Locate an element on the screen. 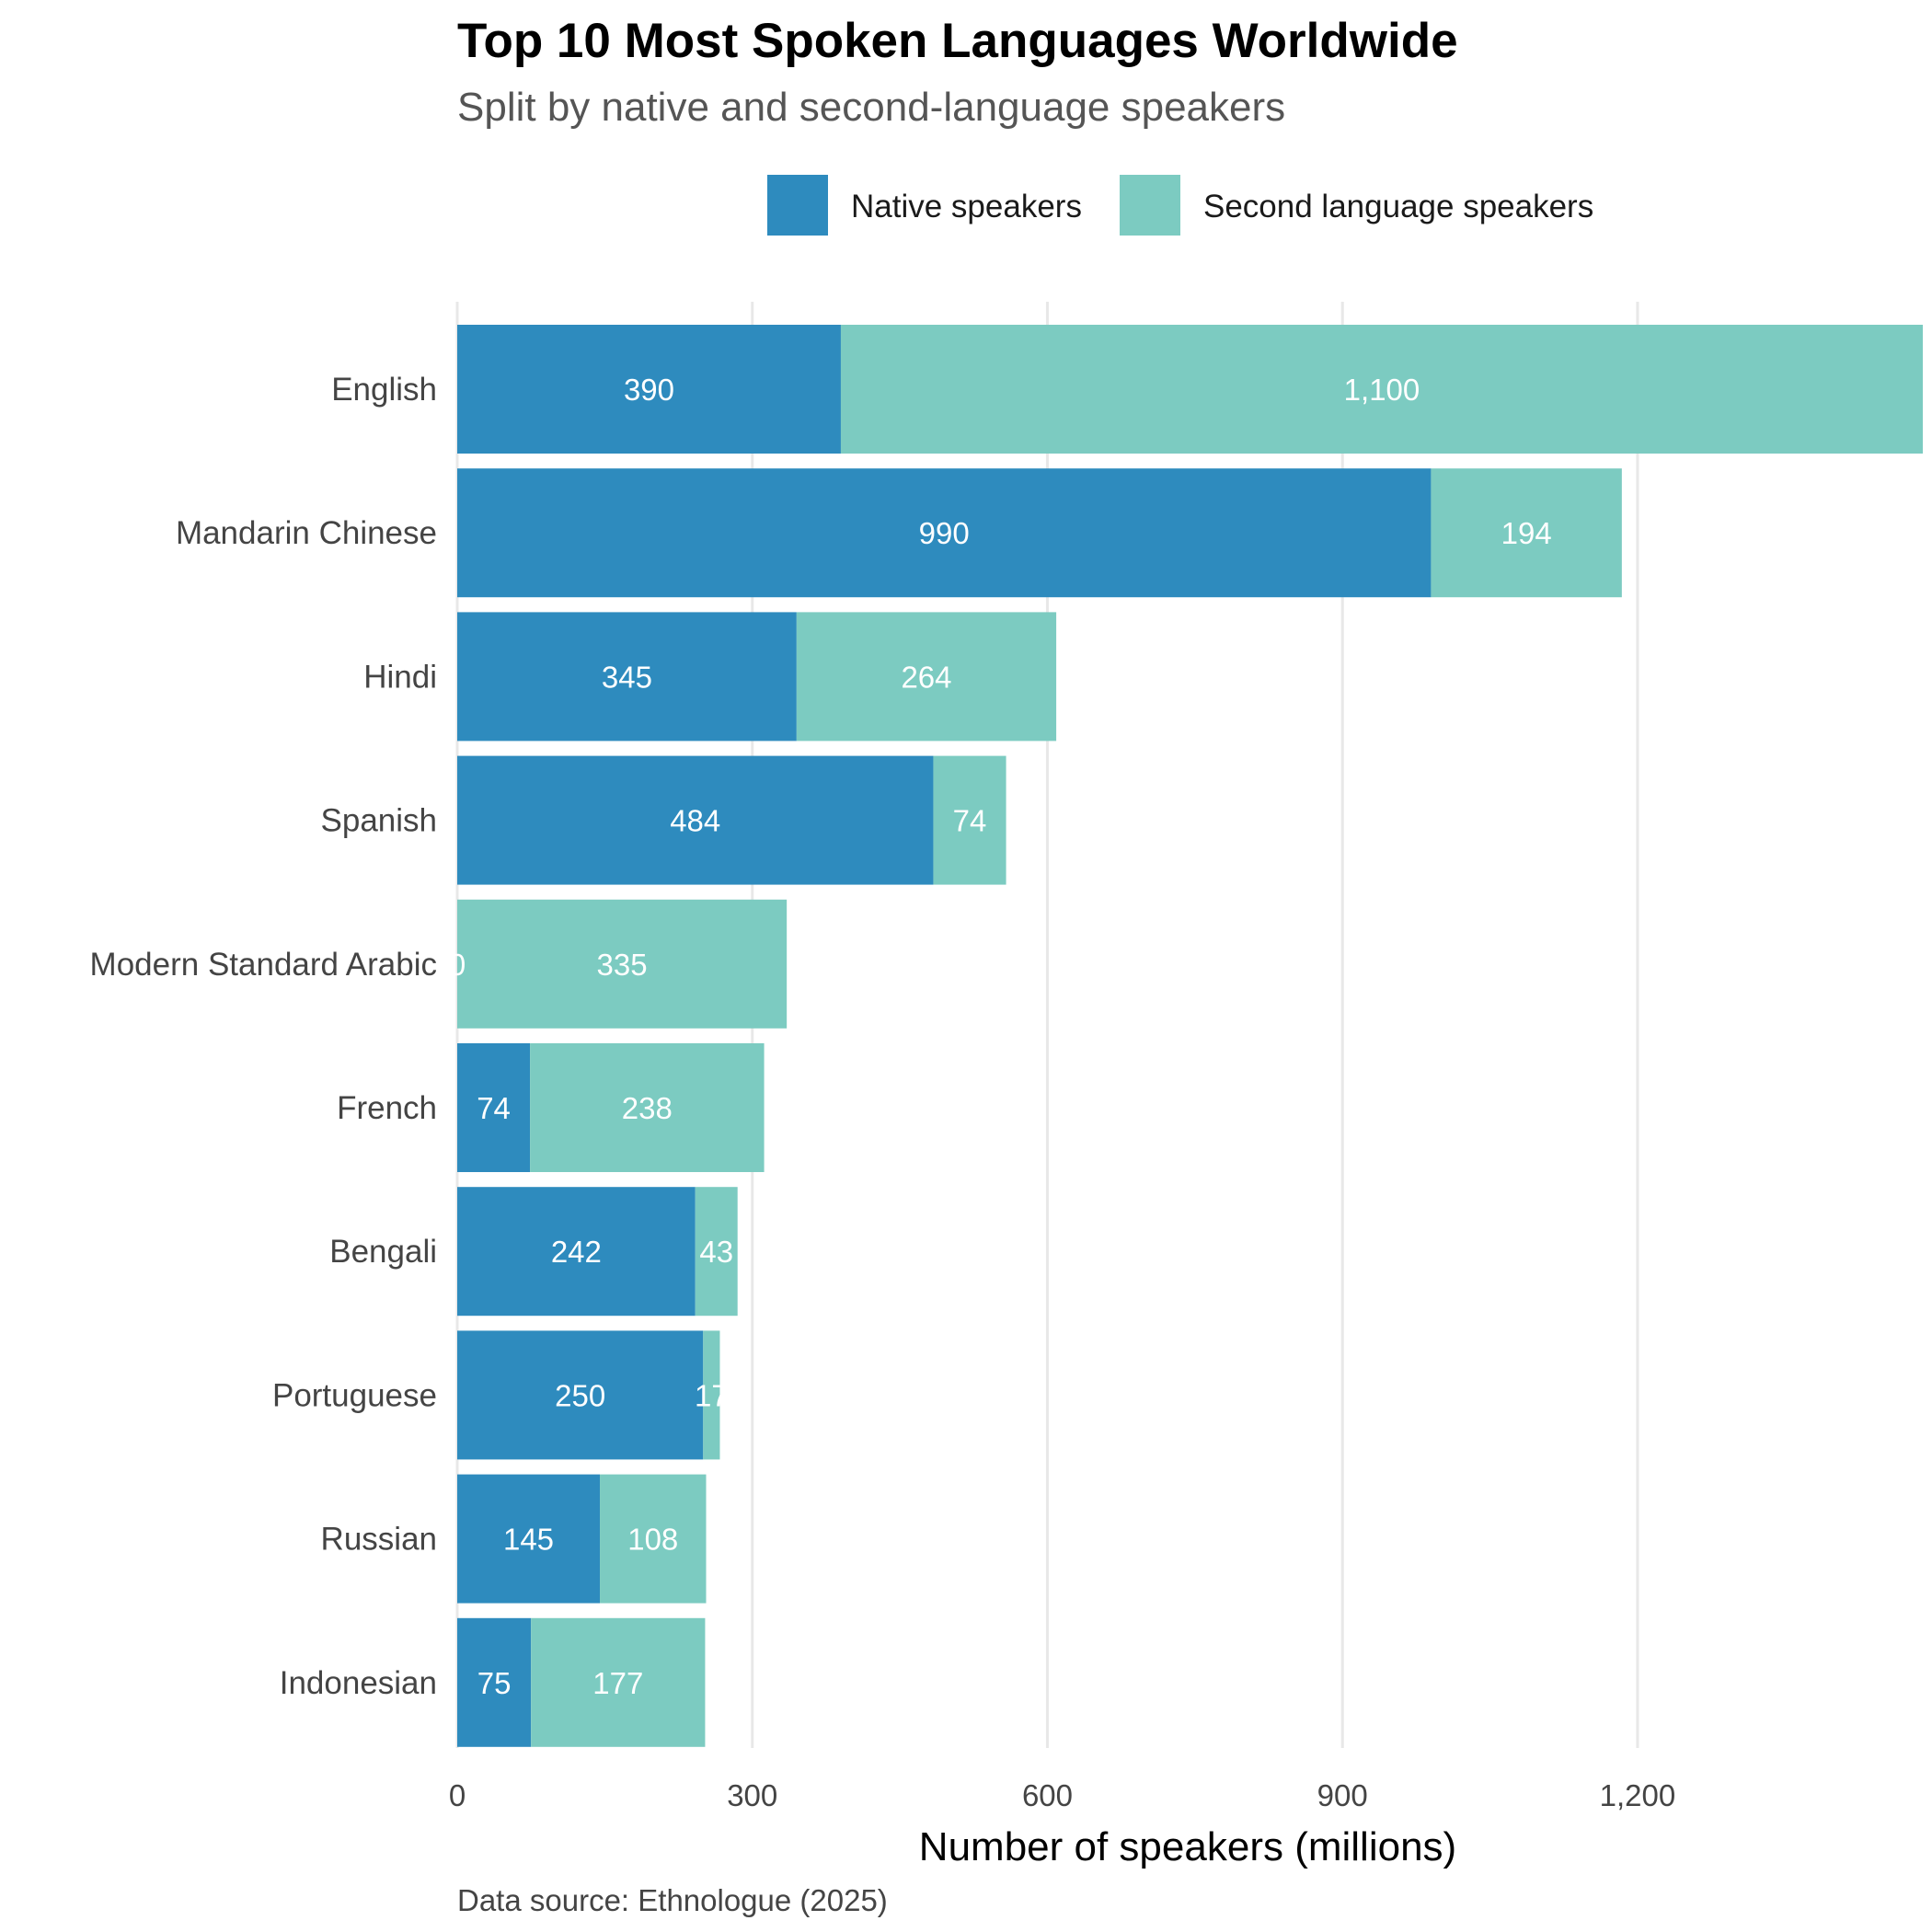  bar-native-portuguese is located at coordinates (580, 1395).